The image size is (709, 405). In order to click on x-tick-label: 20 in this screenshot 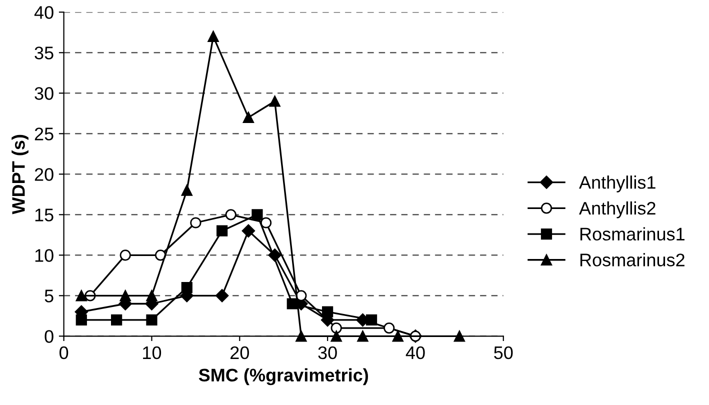, I will do `click(239, 353)`.